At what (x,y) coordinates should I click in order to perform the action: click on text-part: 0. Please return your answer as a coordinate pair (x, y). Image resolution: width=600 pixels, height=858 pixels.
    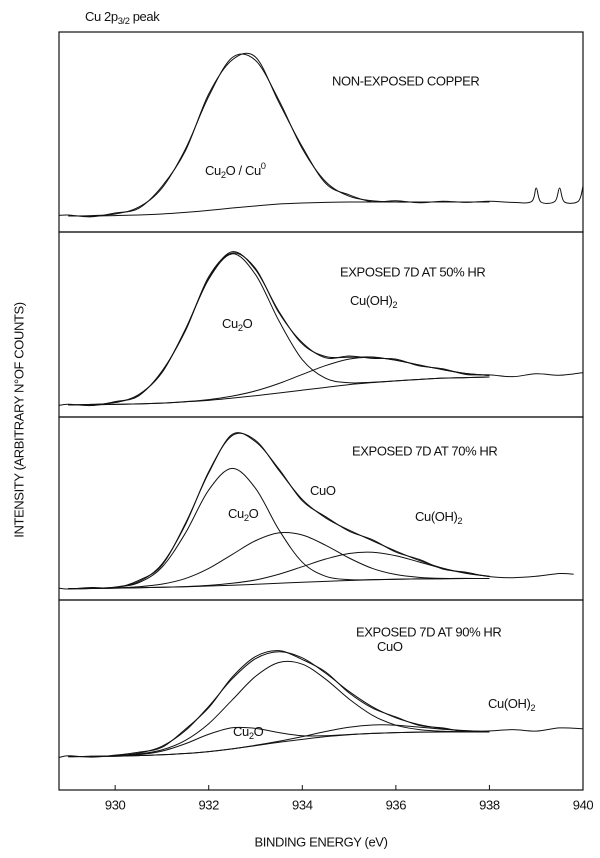
    Looking at the image, I should click on (263, 166).